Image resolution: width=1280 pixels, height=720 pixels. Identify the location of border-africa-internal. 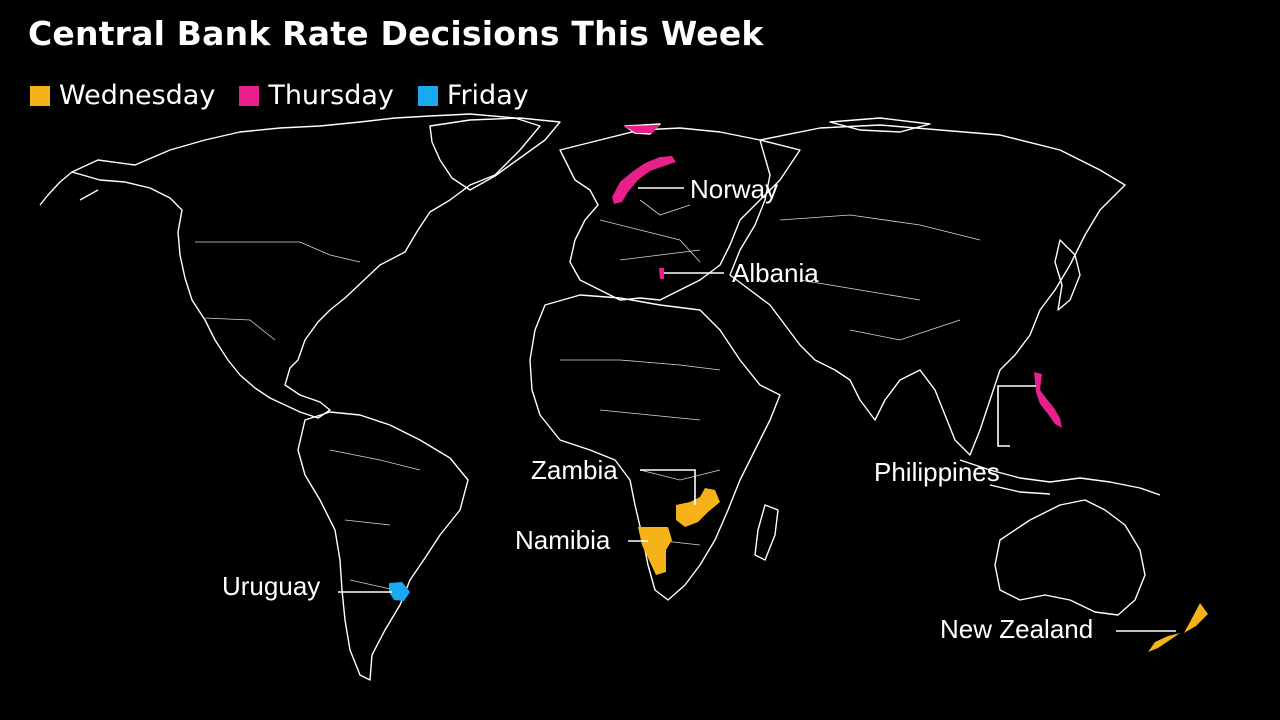
(640, 452).